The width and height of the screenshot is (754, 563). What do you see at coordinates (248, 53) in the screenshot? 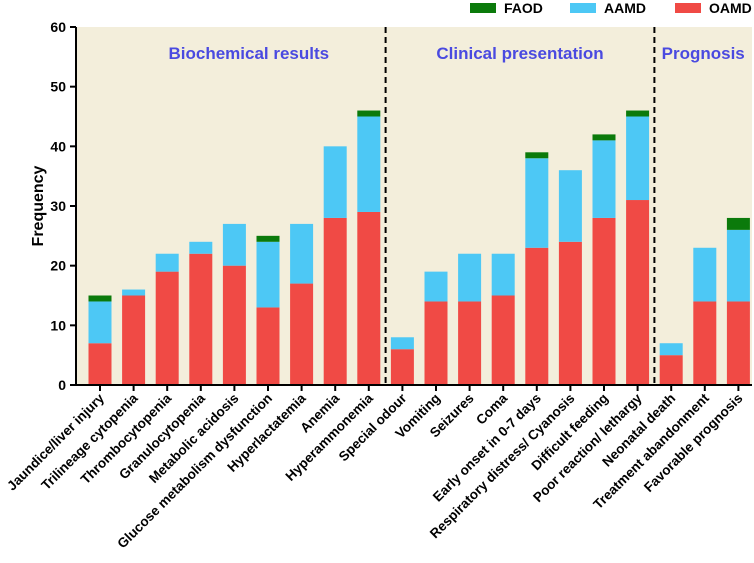
I see `section-label: Biochemical results` at bounding box center [248, 53].